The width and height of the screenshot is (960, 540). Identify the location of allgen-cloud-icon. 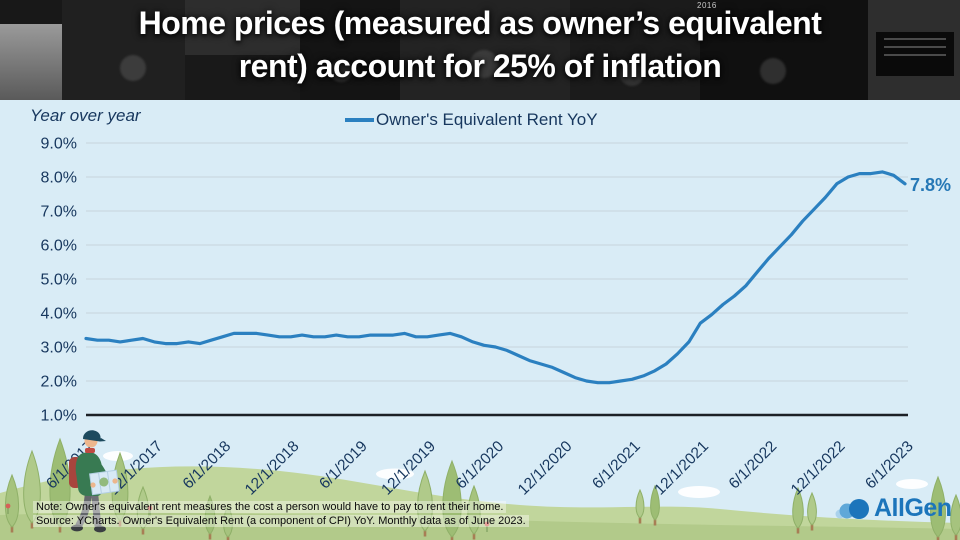
(852, 508).